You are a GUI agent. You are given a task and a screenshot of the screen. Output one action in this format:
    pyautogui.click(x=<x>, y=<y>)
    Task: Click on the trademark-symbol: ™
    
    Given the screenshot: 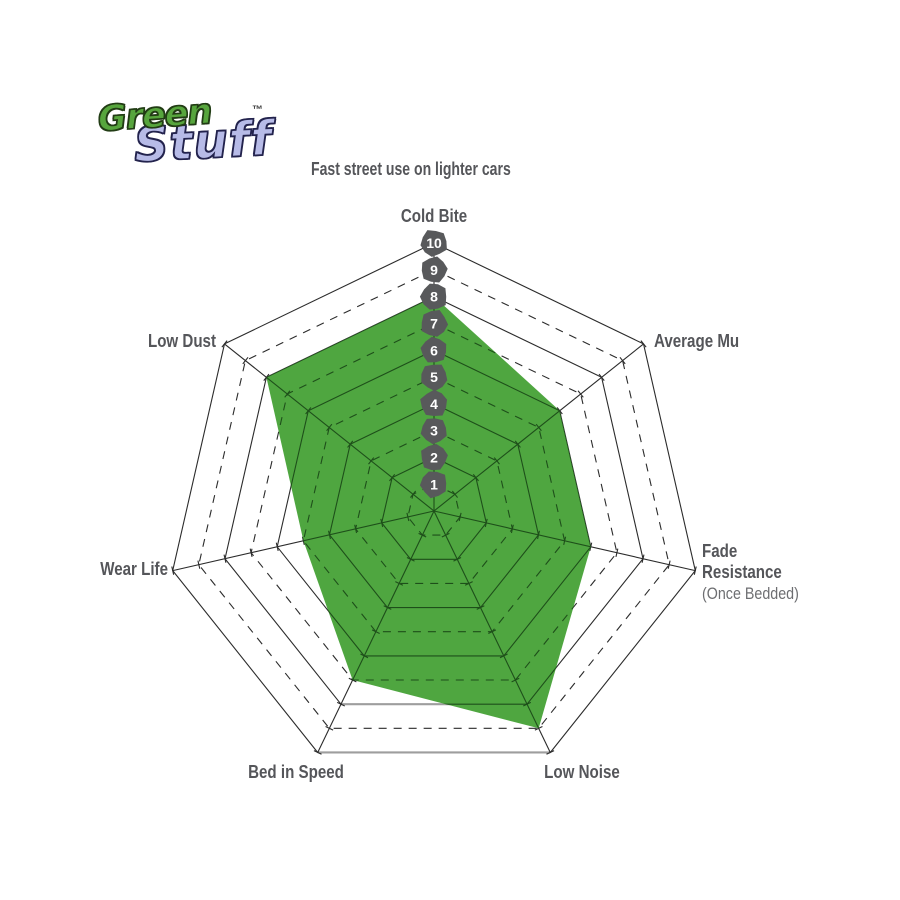 What is the action you would take?
    pyautogui.click(x=257, y=110)
    